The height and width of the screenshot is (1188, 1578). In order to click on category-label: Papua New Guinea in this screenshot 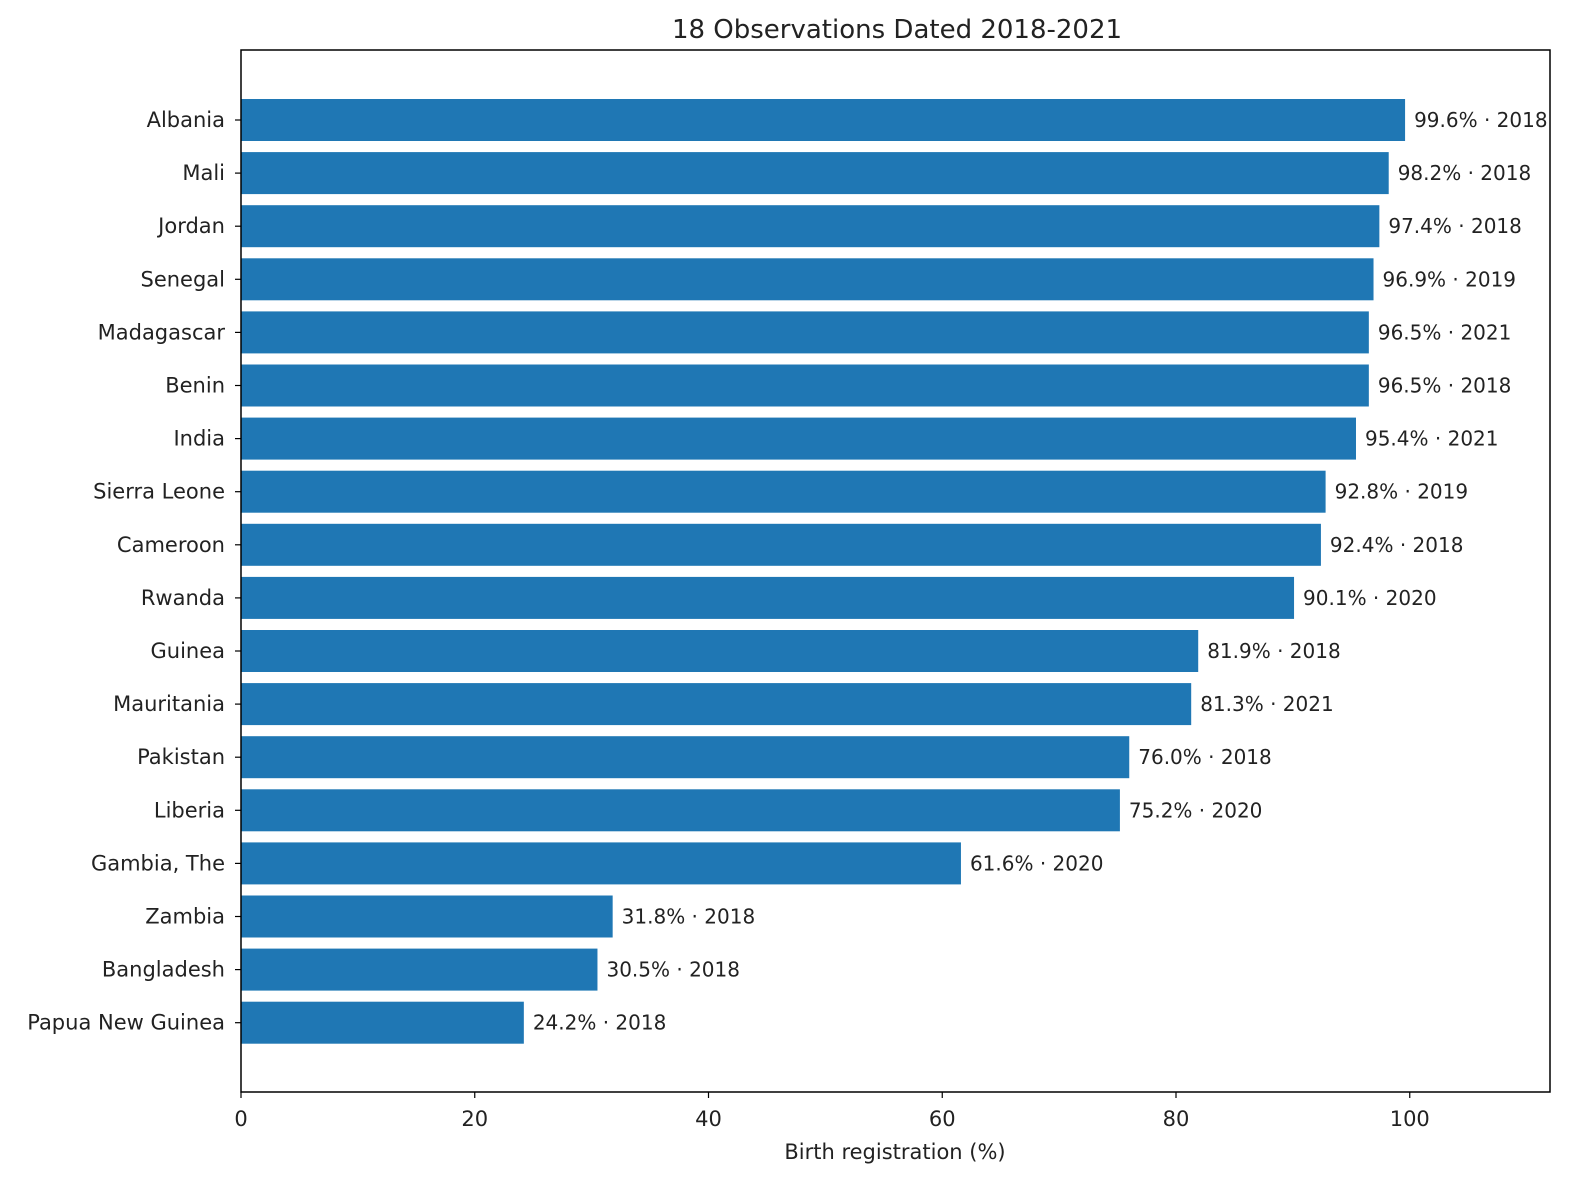, I will do `click(126, 1023)`.